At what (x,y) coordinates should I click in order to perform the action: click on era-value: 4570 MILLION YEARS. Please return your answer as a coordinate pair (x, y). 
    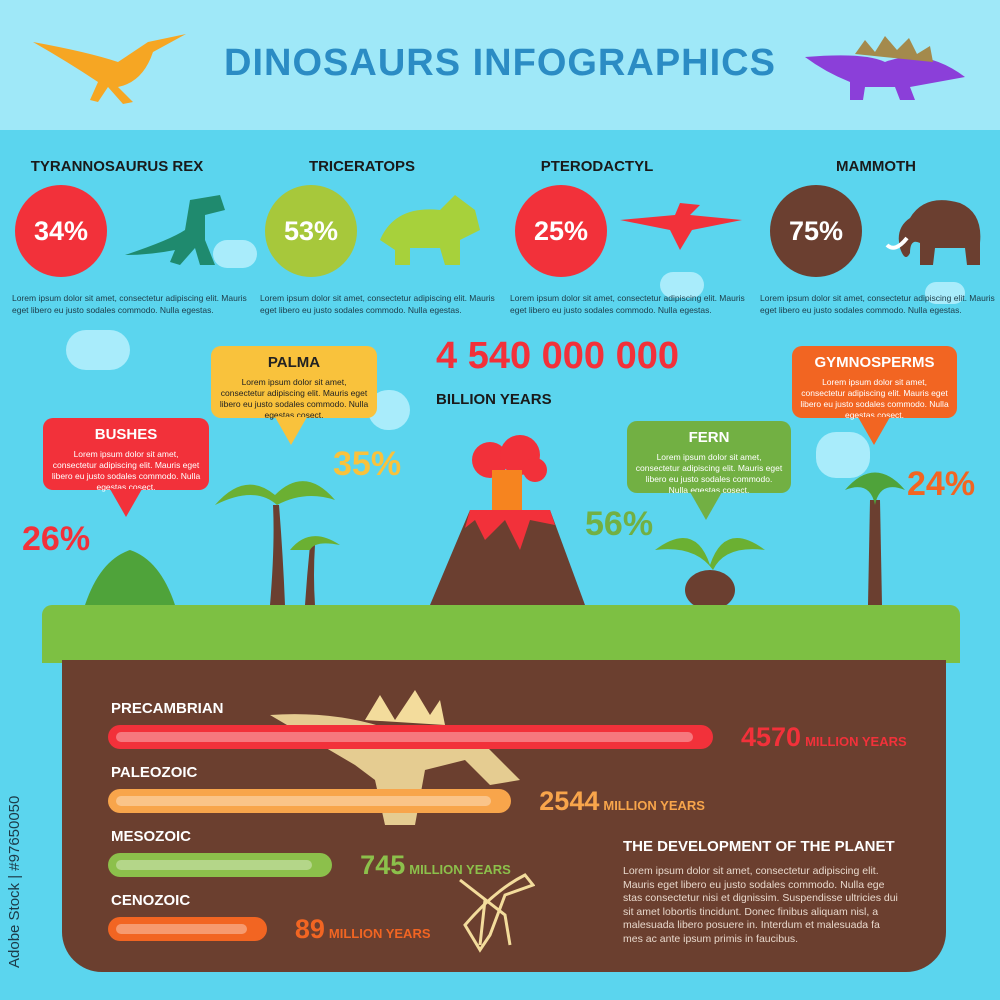
    Looking at the image, I should click on (824, 737).